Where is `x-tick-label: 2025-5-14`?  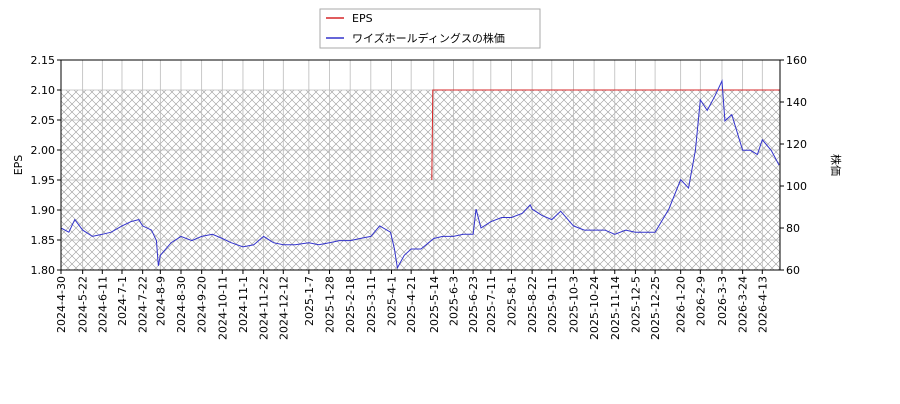 x-tick-label: 2025-5-14 is located at coordinates (434, 304).